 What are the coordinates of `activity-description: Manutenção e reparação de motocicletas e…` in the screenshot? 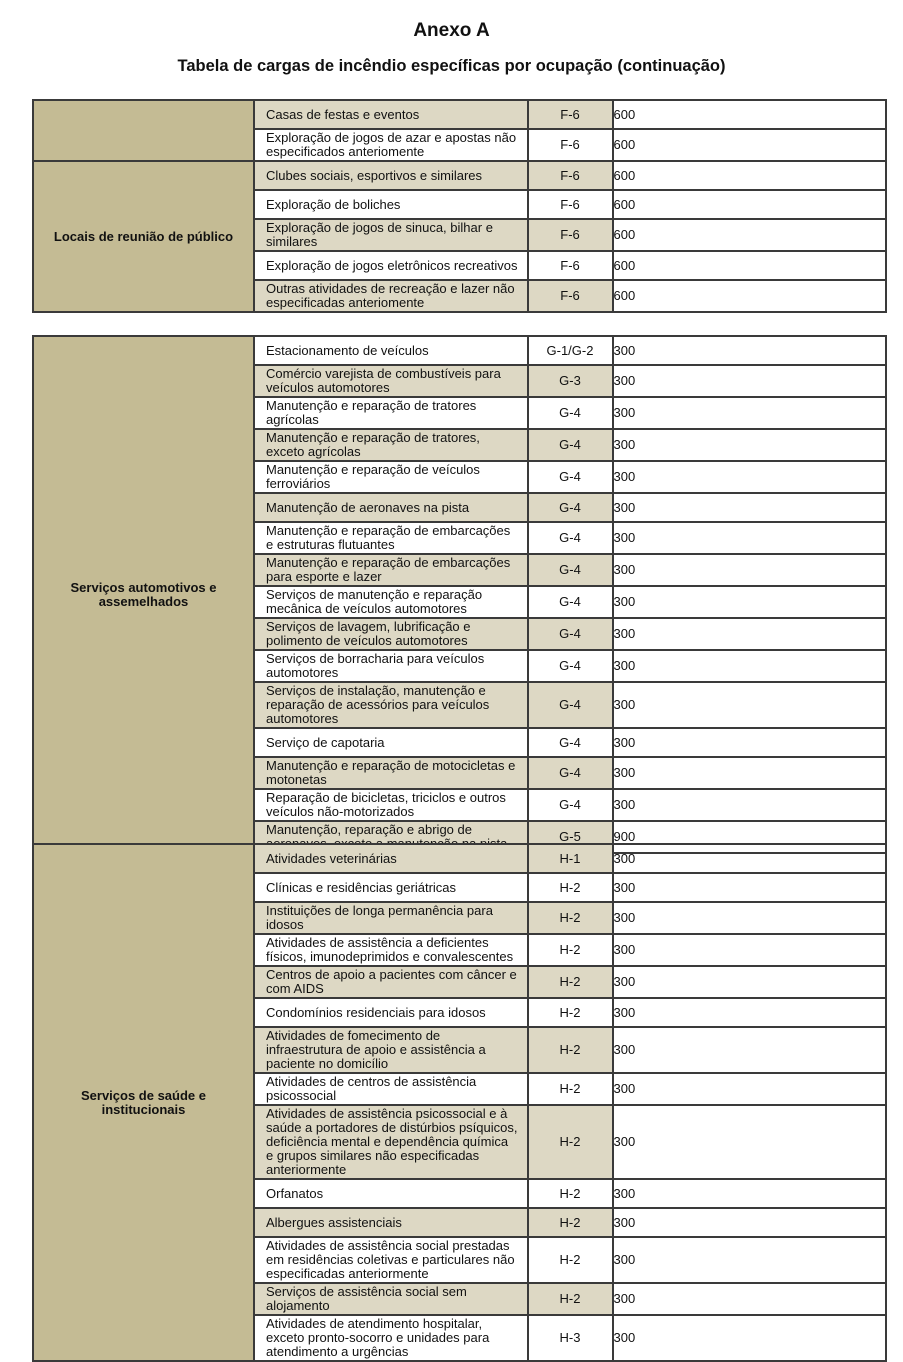 It's located at (391, 773).